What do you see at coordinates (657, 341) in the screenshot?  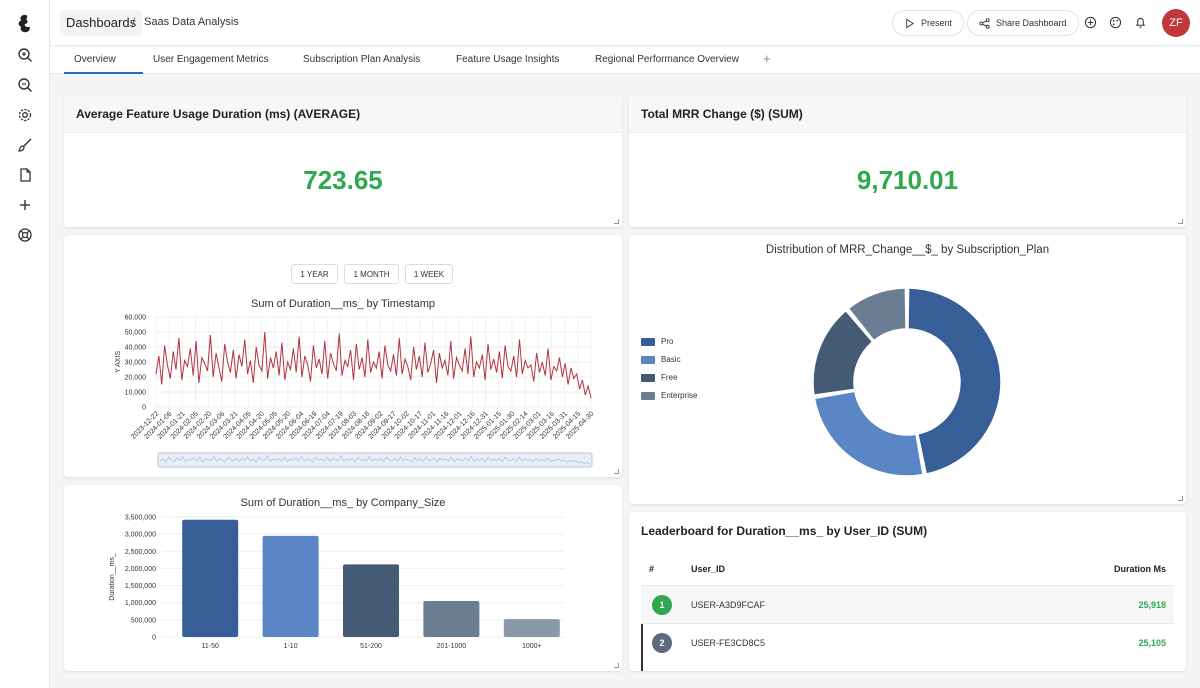 I see `legend-item-pro: Pro` at bounding box center [657, 341].